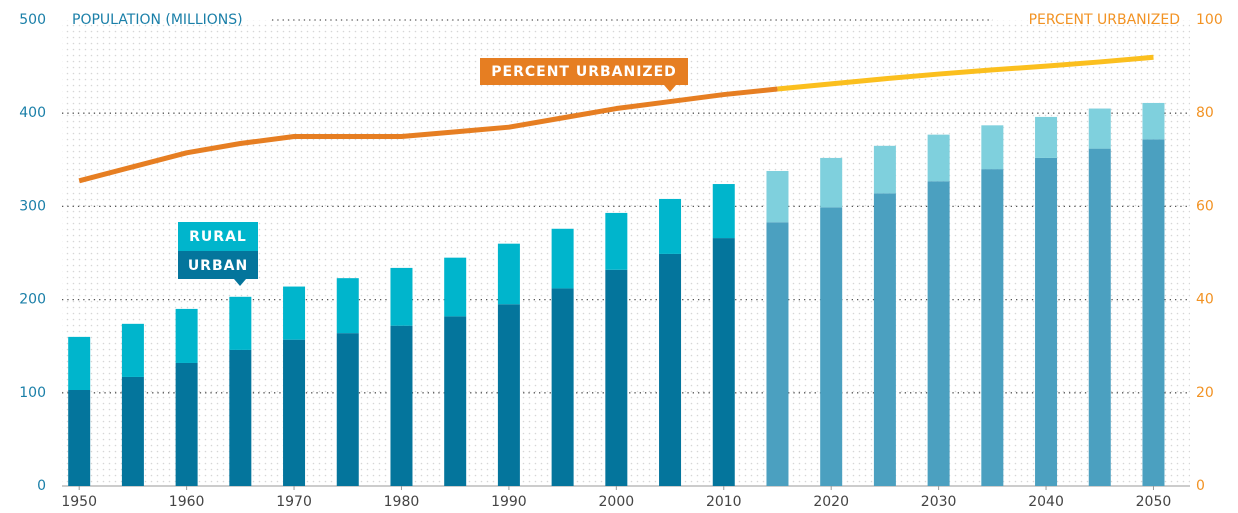 This screenshot has width=1238, height=513. I want to click on line-annotation: PERCENT URBANIZED, so click(584, 75).